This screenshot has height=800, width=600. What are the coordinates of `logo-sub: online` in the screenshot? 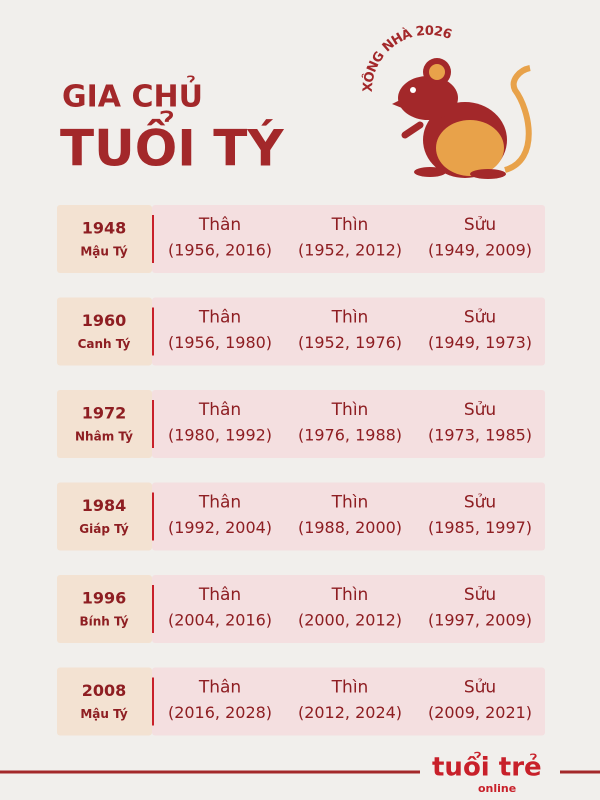 It's located at (497, 788).